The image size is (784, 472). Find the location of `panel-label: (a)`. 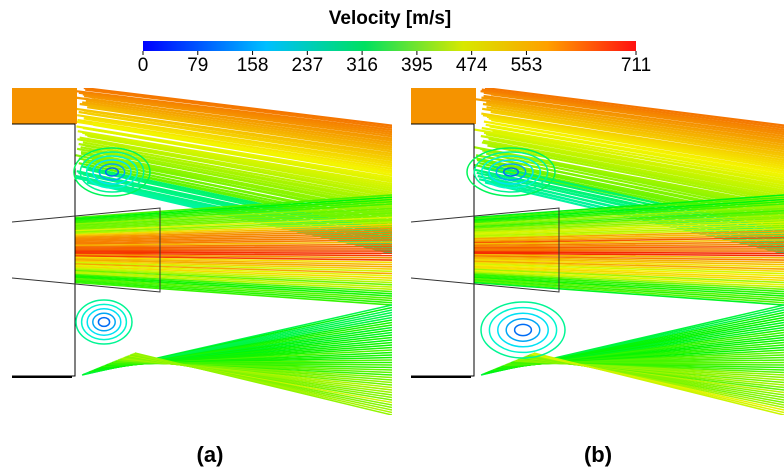

panel-label: (a) is located at coordinates (210, 454).